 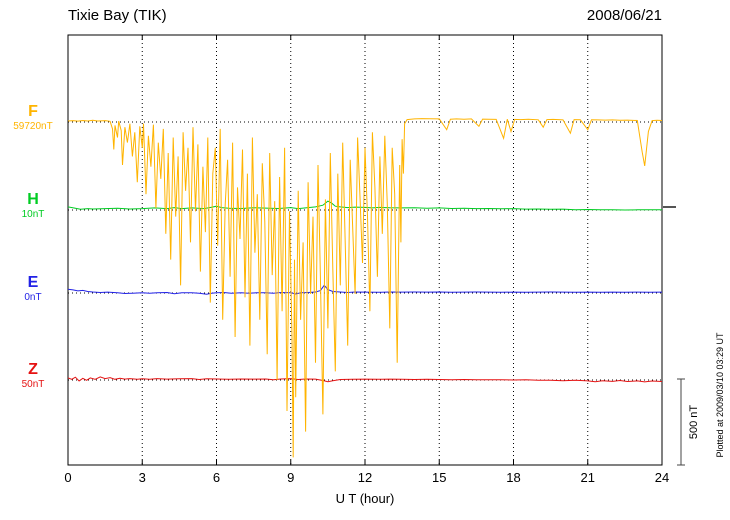 I want to click on x-tick-label: 21, so click(x=587, y=477).